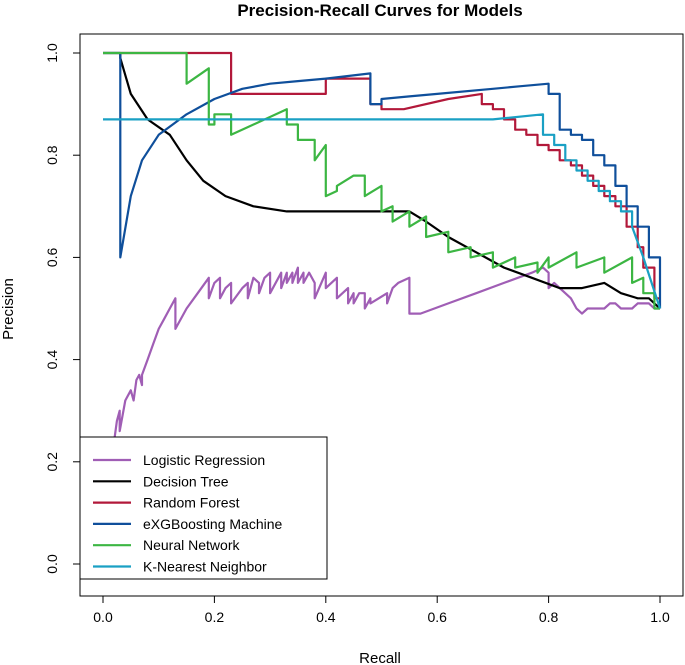  Describe the element at coordinates (52, 155) in the screenshot. I see `y-tick-label: 0.8` at that location.